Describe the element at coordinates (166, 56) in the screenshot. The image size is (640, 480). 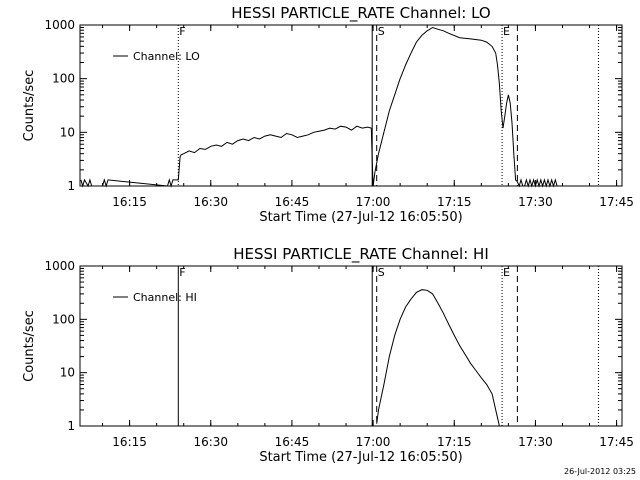
I see `legend-label: Channel: LO` at that location.